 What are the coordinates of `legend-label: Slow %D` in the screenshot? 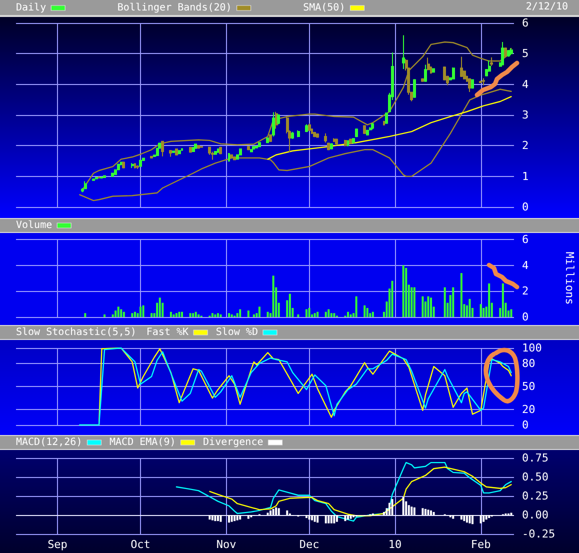 It's located at (237, 332).